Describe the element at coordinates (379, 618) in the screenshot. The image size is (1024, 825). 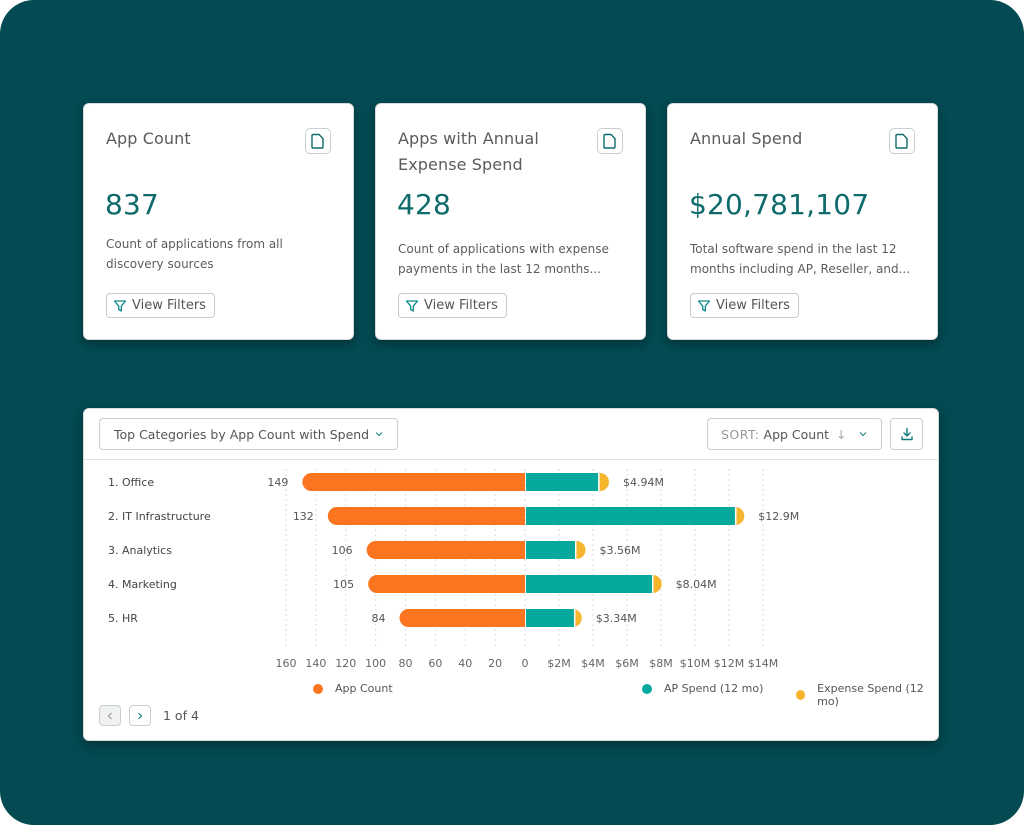
I see `app-count-label: 84` at that location.